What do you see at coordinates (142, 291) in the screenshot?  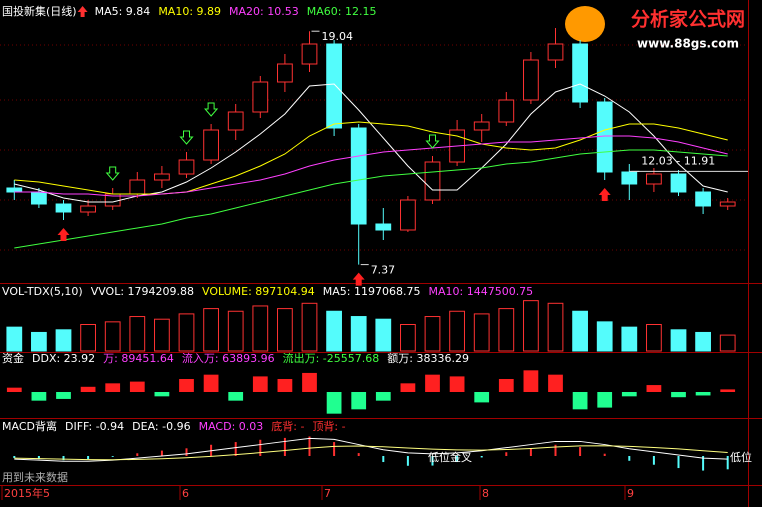 I see `panel-header: VVOL: 1794209.88` at bounding box center [142, 291].